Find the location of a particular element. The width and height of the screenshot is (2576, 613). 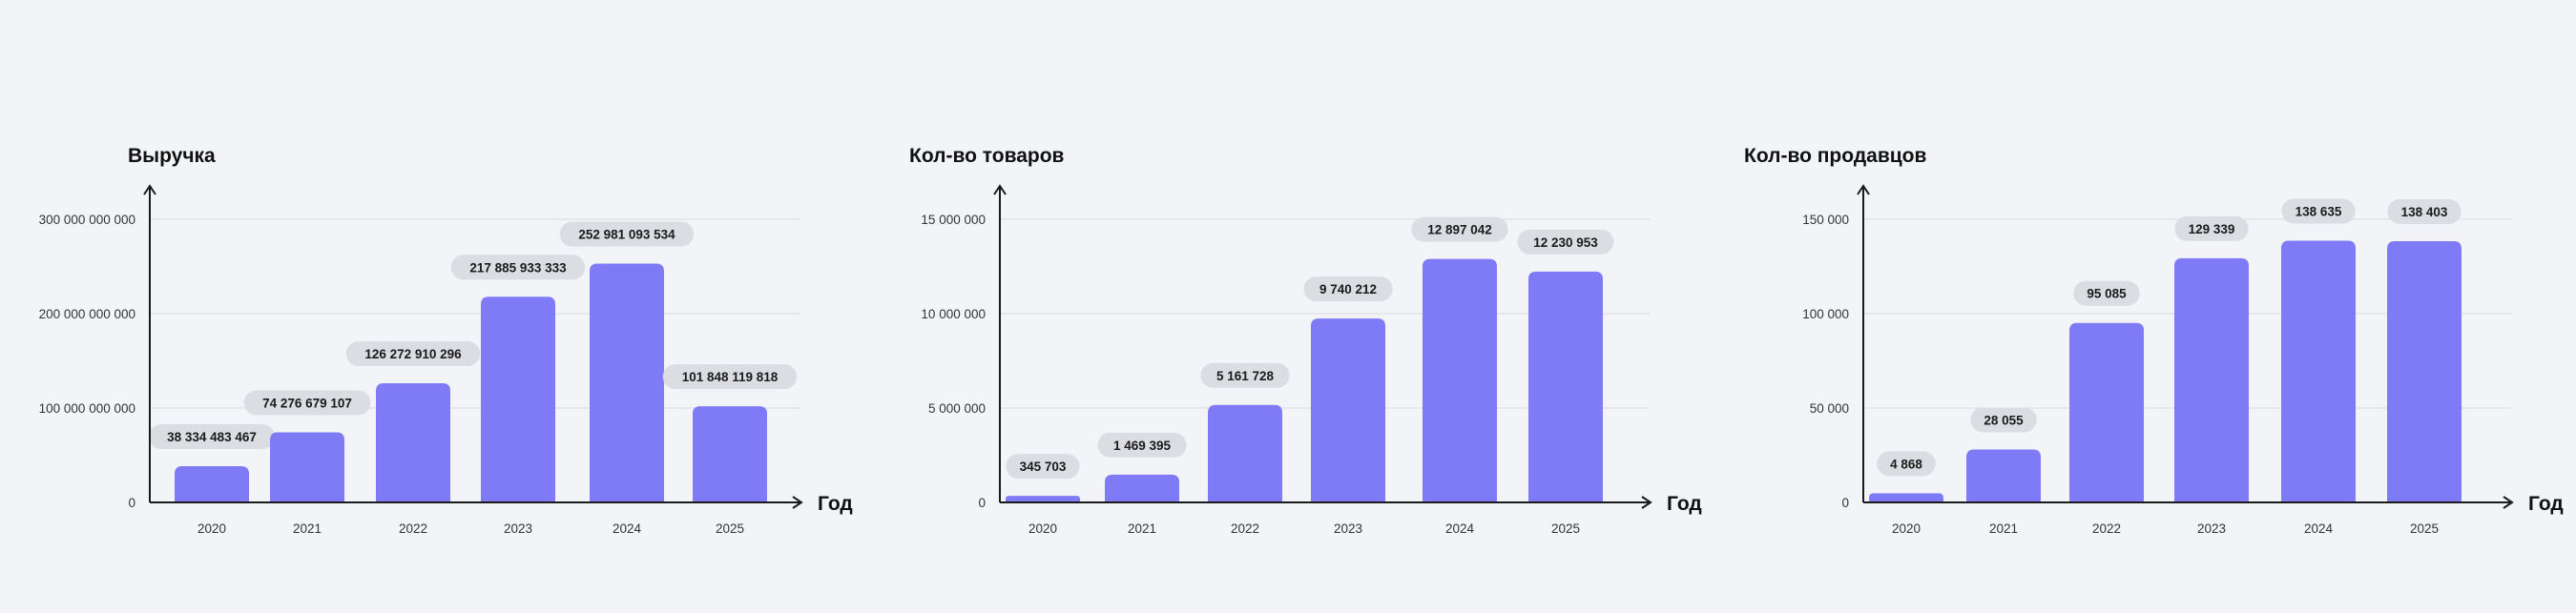

value-label: 74 276 679 107 is located at coordinates (307, 403).